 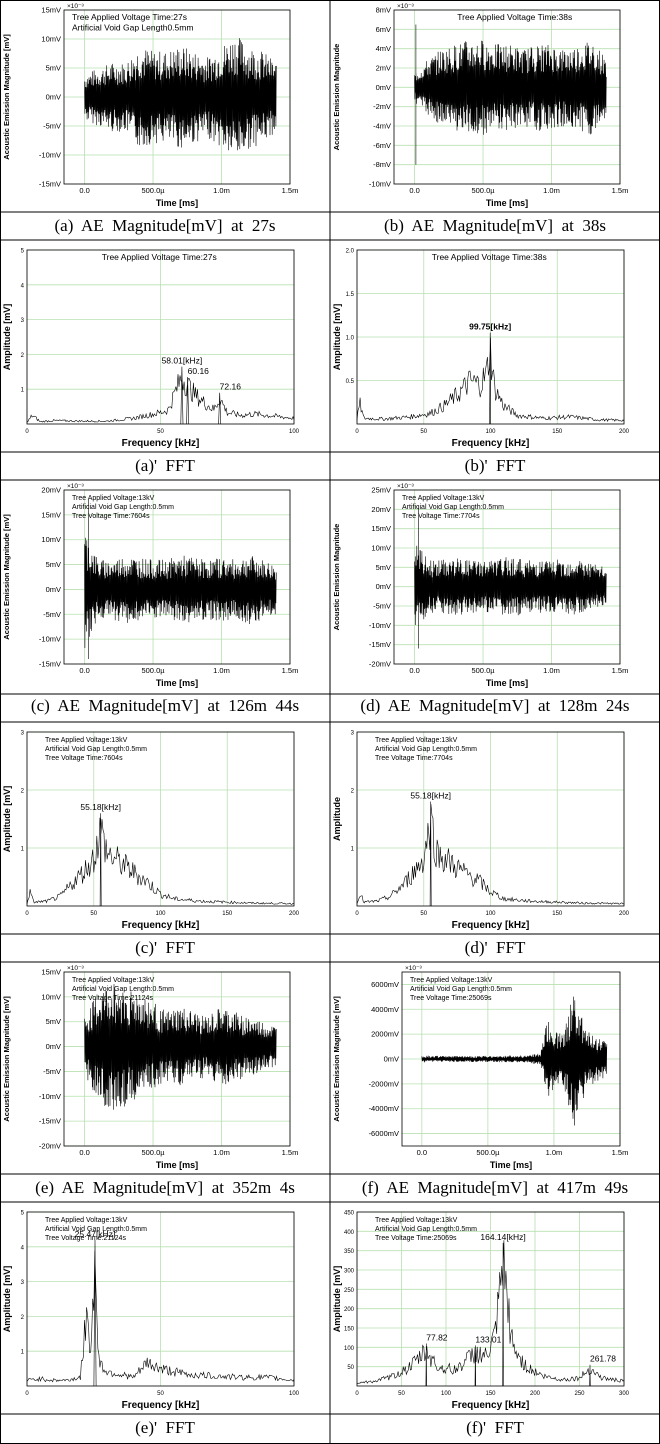 What do you see at coordinates (50, 1121) in the screenshot?
I see `y-tick-label: -15mV` at bounding box center [50, 1121].